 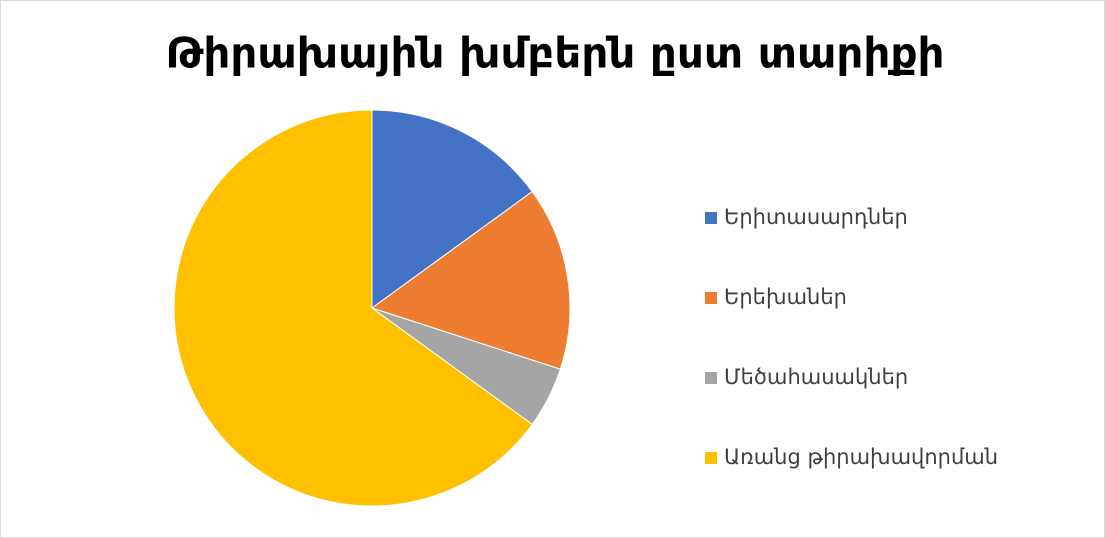 I want to click on legend-label: Երիտասարդներ, so click(x=816, y=217).